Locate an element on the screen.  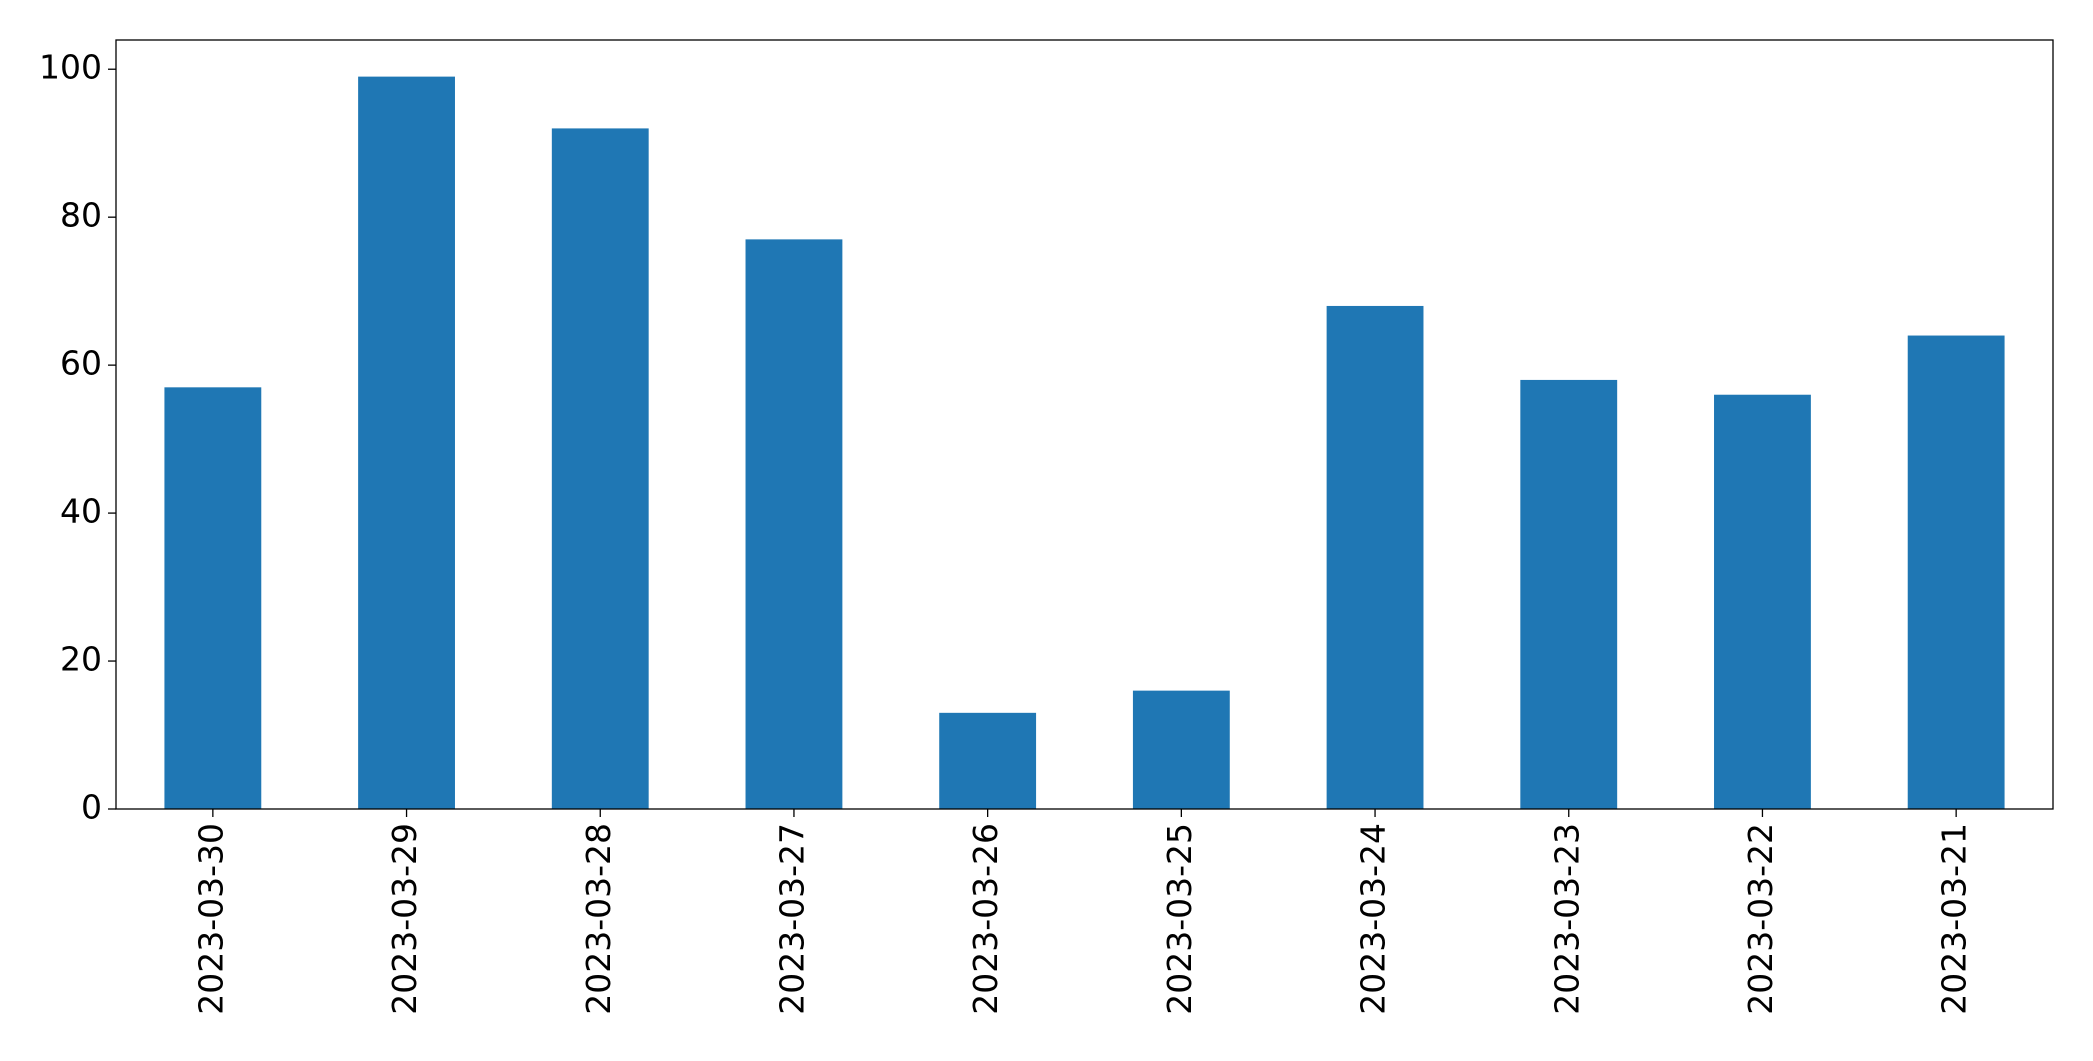
x-tick-label: 2023-03-24 is located at coordinates (1373, 919).